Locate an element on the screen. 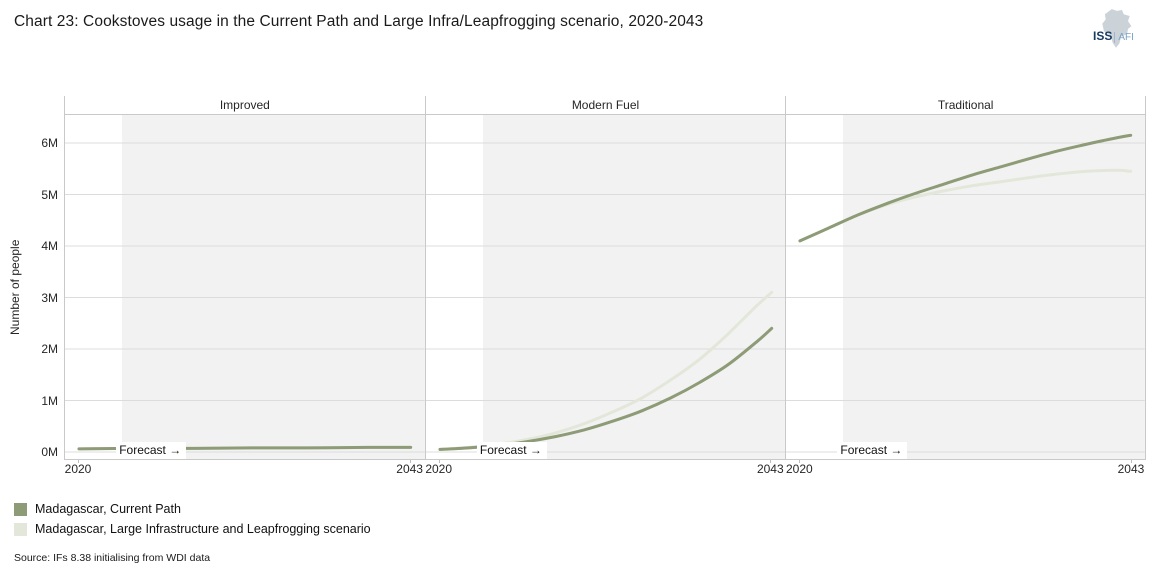 This screenshot has height=583, width=1154. logo-text-iss: ISS is located at coordinates (1103, 36).